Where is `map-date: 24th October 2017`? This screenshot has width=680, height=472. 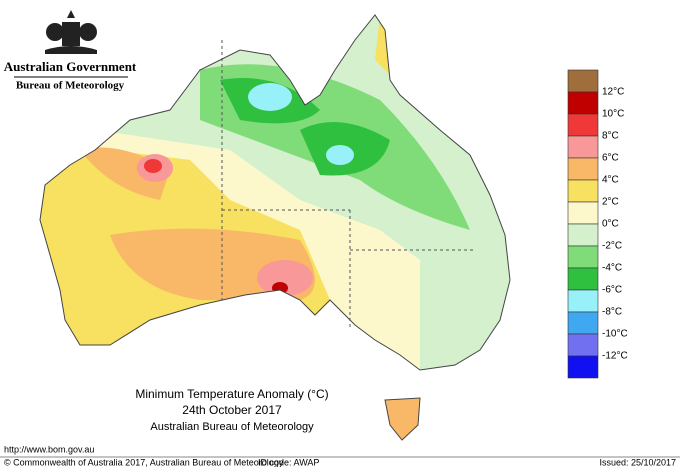
map-date: 24th October 2017 is located at coordinates (232, 410).